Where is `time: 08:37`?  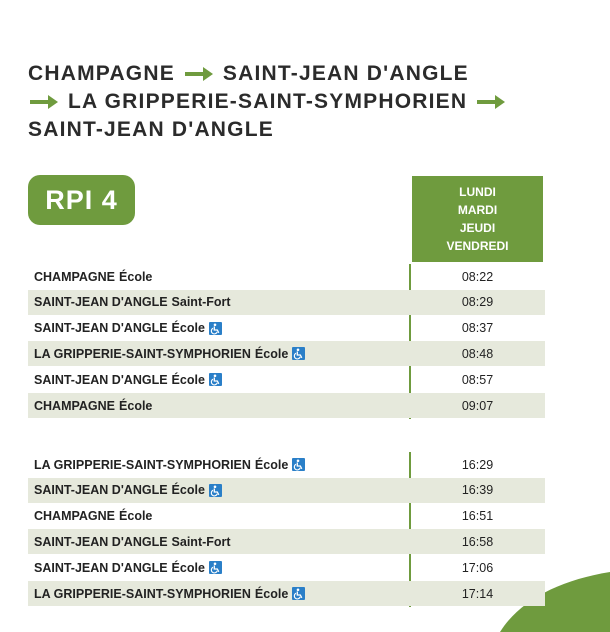 time: 08:37 is located at coordinates (477, 328).